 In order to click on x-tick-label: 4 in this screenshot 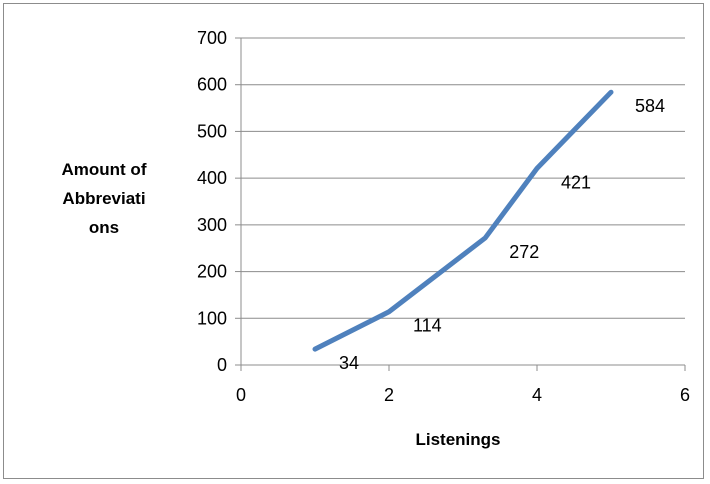, I will do `click(537, 395)`.